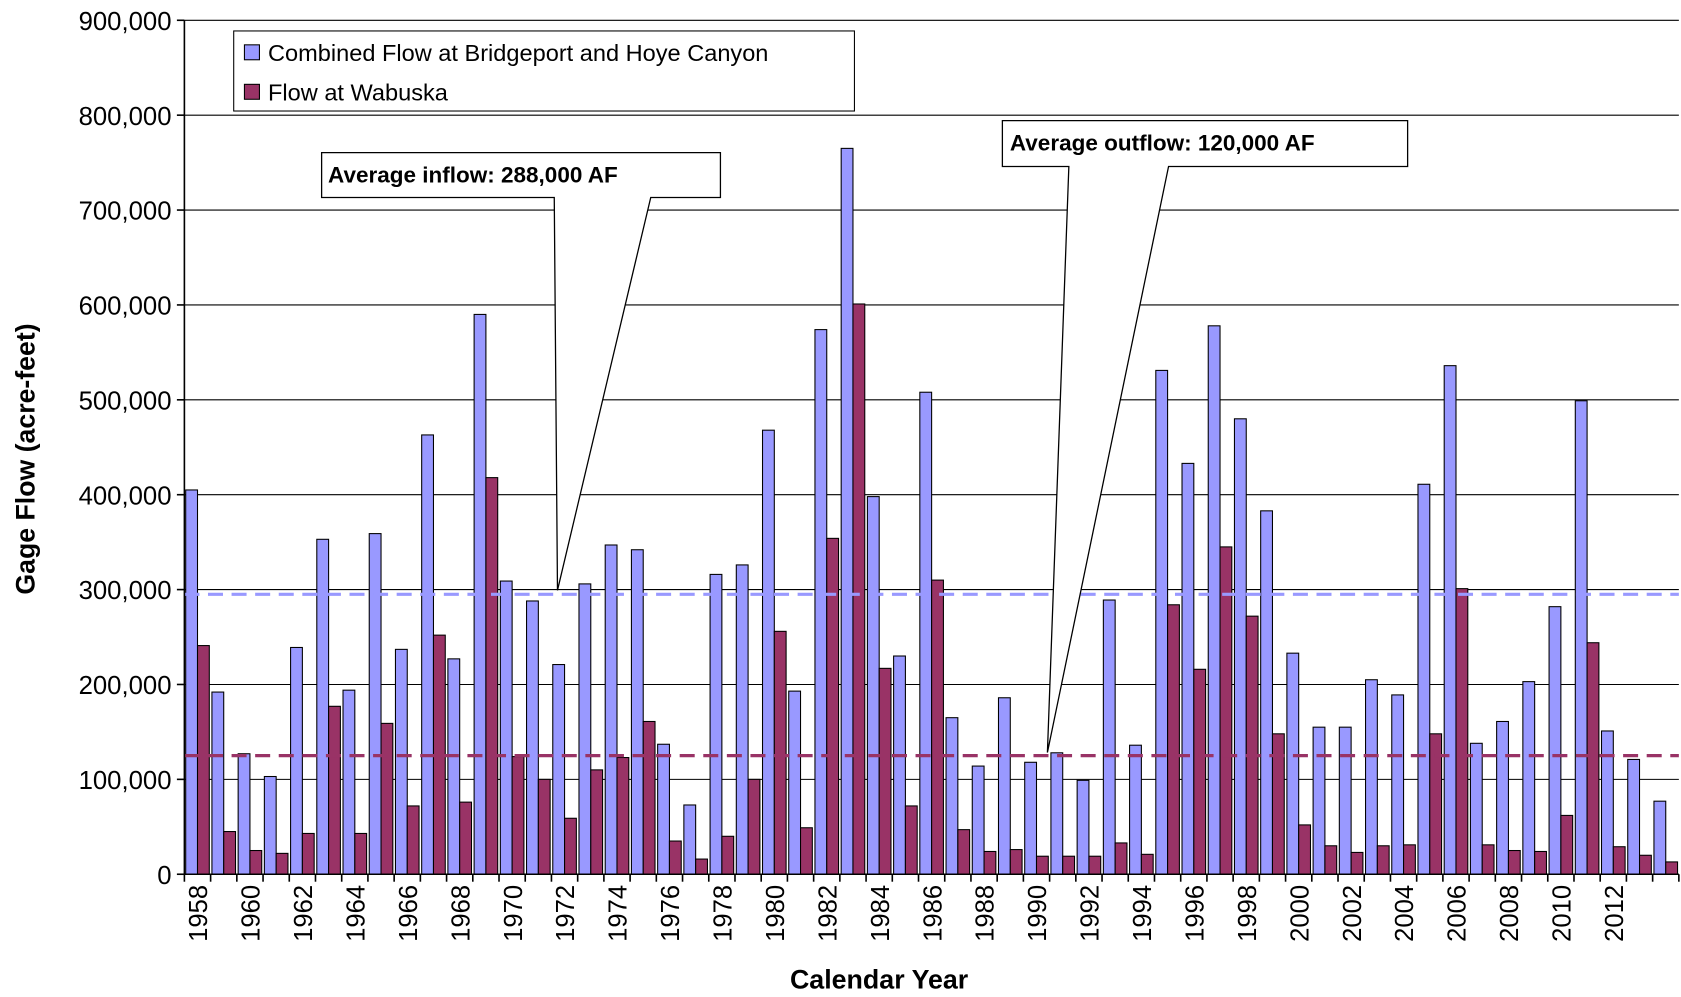  I want to click on x-tick-label: 2000, so click(1300, 913).